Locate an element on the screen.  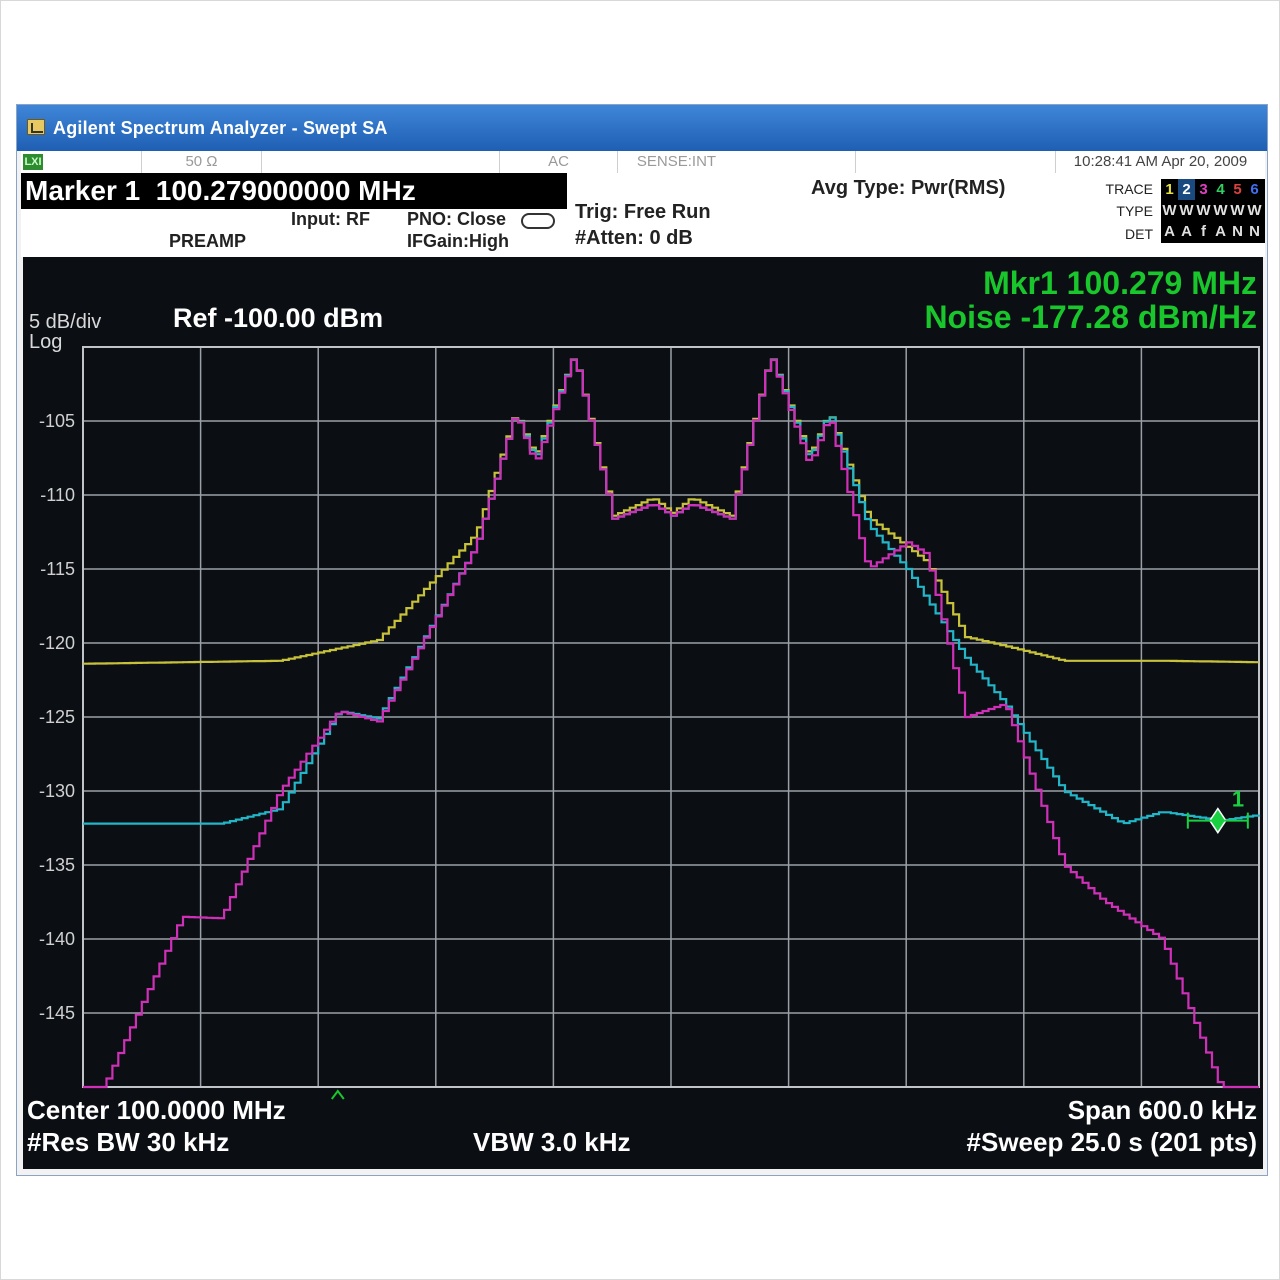
trace-number-3: 3 is located at coordinates (1203, 189).